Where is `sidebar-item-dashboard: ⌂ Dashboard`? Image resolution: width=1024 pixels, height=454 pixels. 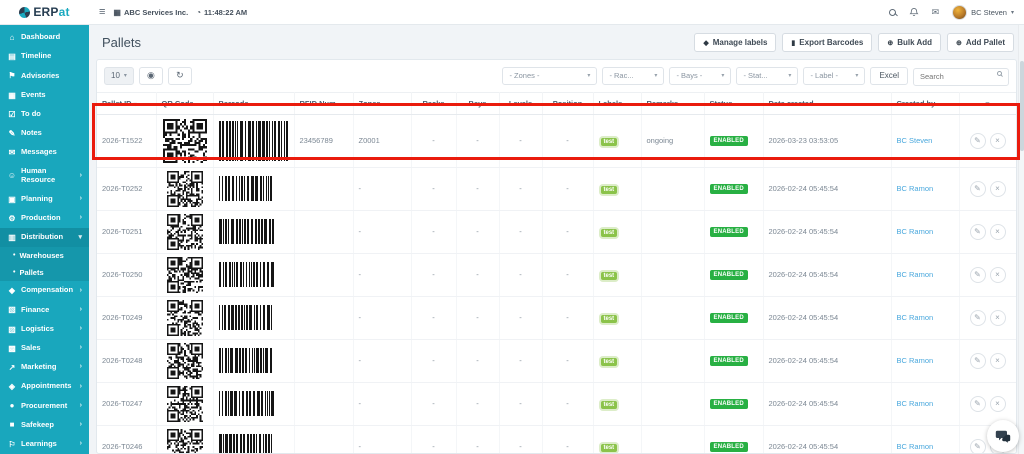
sidebar-item-dashboard: ⌂ Dashboard is located at coordinates (44, 37).